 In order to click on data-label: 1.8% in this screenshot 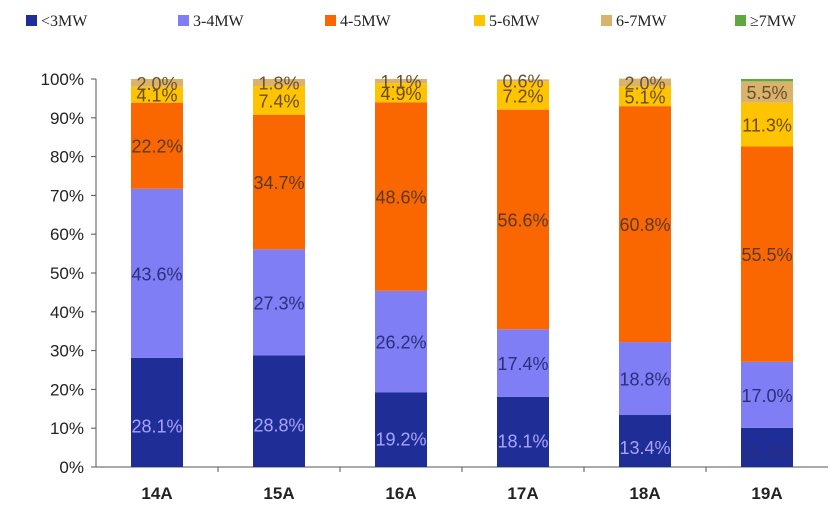, I will do `click(278, 83)`.